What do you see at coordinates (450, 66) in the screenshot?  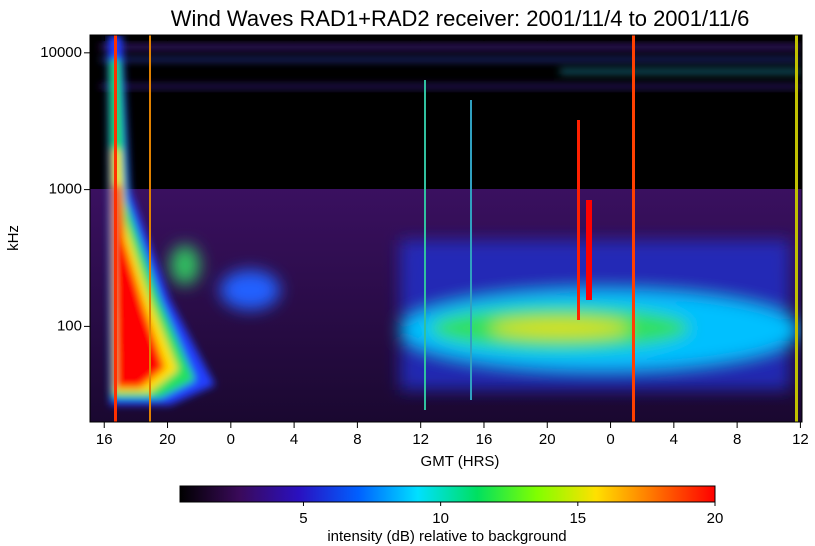 I see `high-frequency-band` at bounding box center [450, 66].